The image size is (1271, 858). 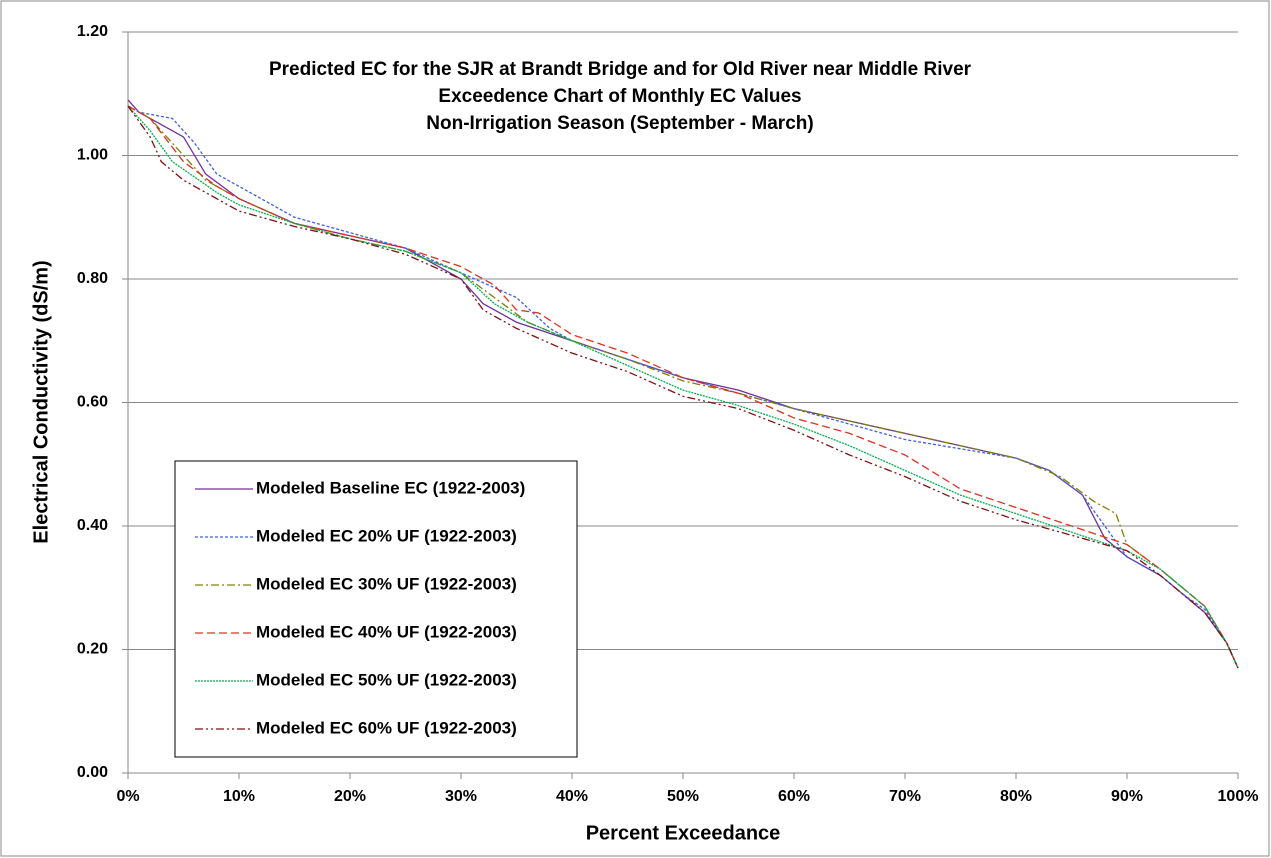 What do you see at coordinates (41, 401) in the screenshot?
I see `y-axis-label: Electrical Conductivity (dS/m)` at bounding box center [41, 401].